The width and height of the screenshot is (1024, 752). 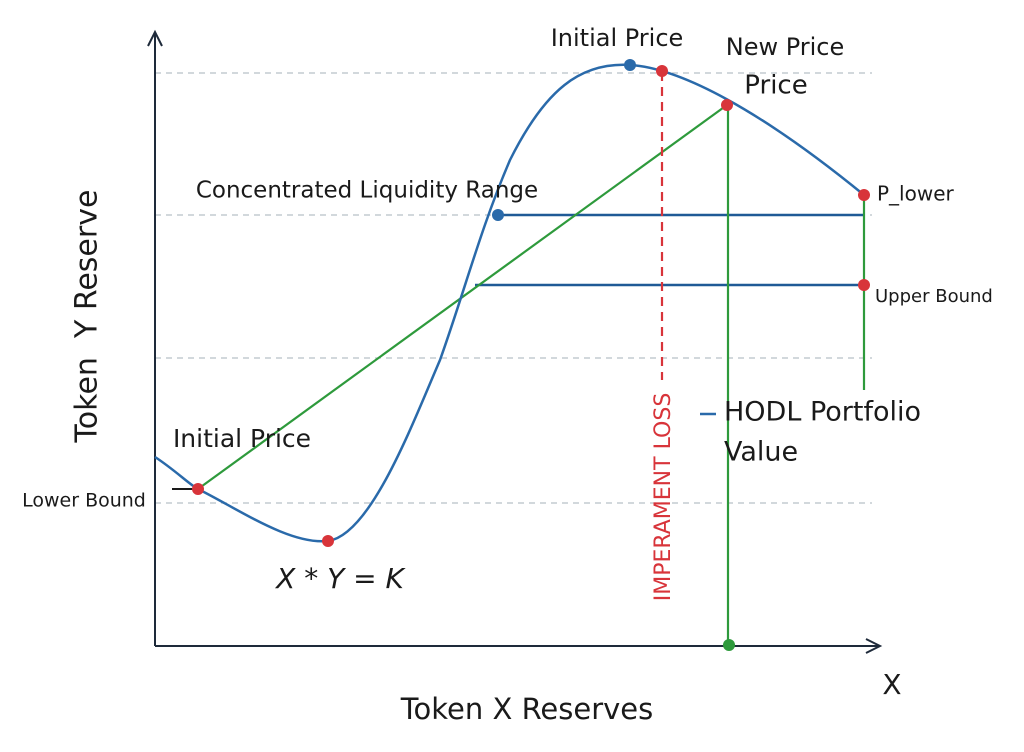 I want to click on label: Value, so click(x=761, y=452).